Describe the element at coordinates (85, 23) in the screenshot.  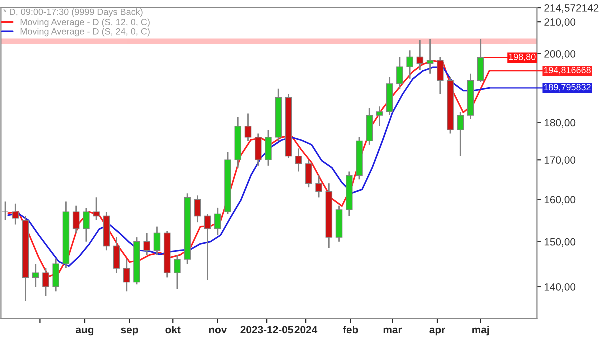
I see `legend-label: Moving Average - D (S, 12, 0, C)` at that location.